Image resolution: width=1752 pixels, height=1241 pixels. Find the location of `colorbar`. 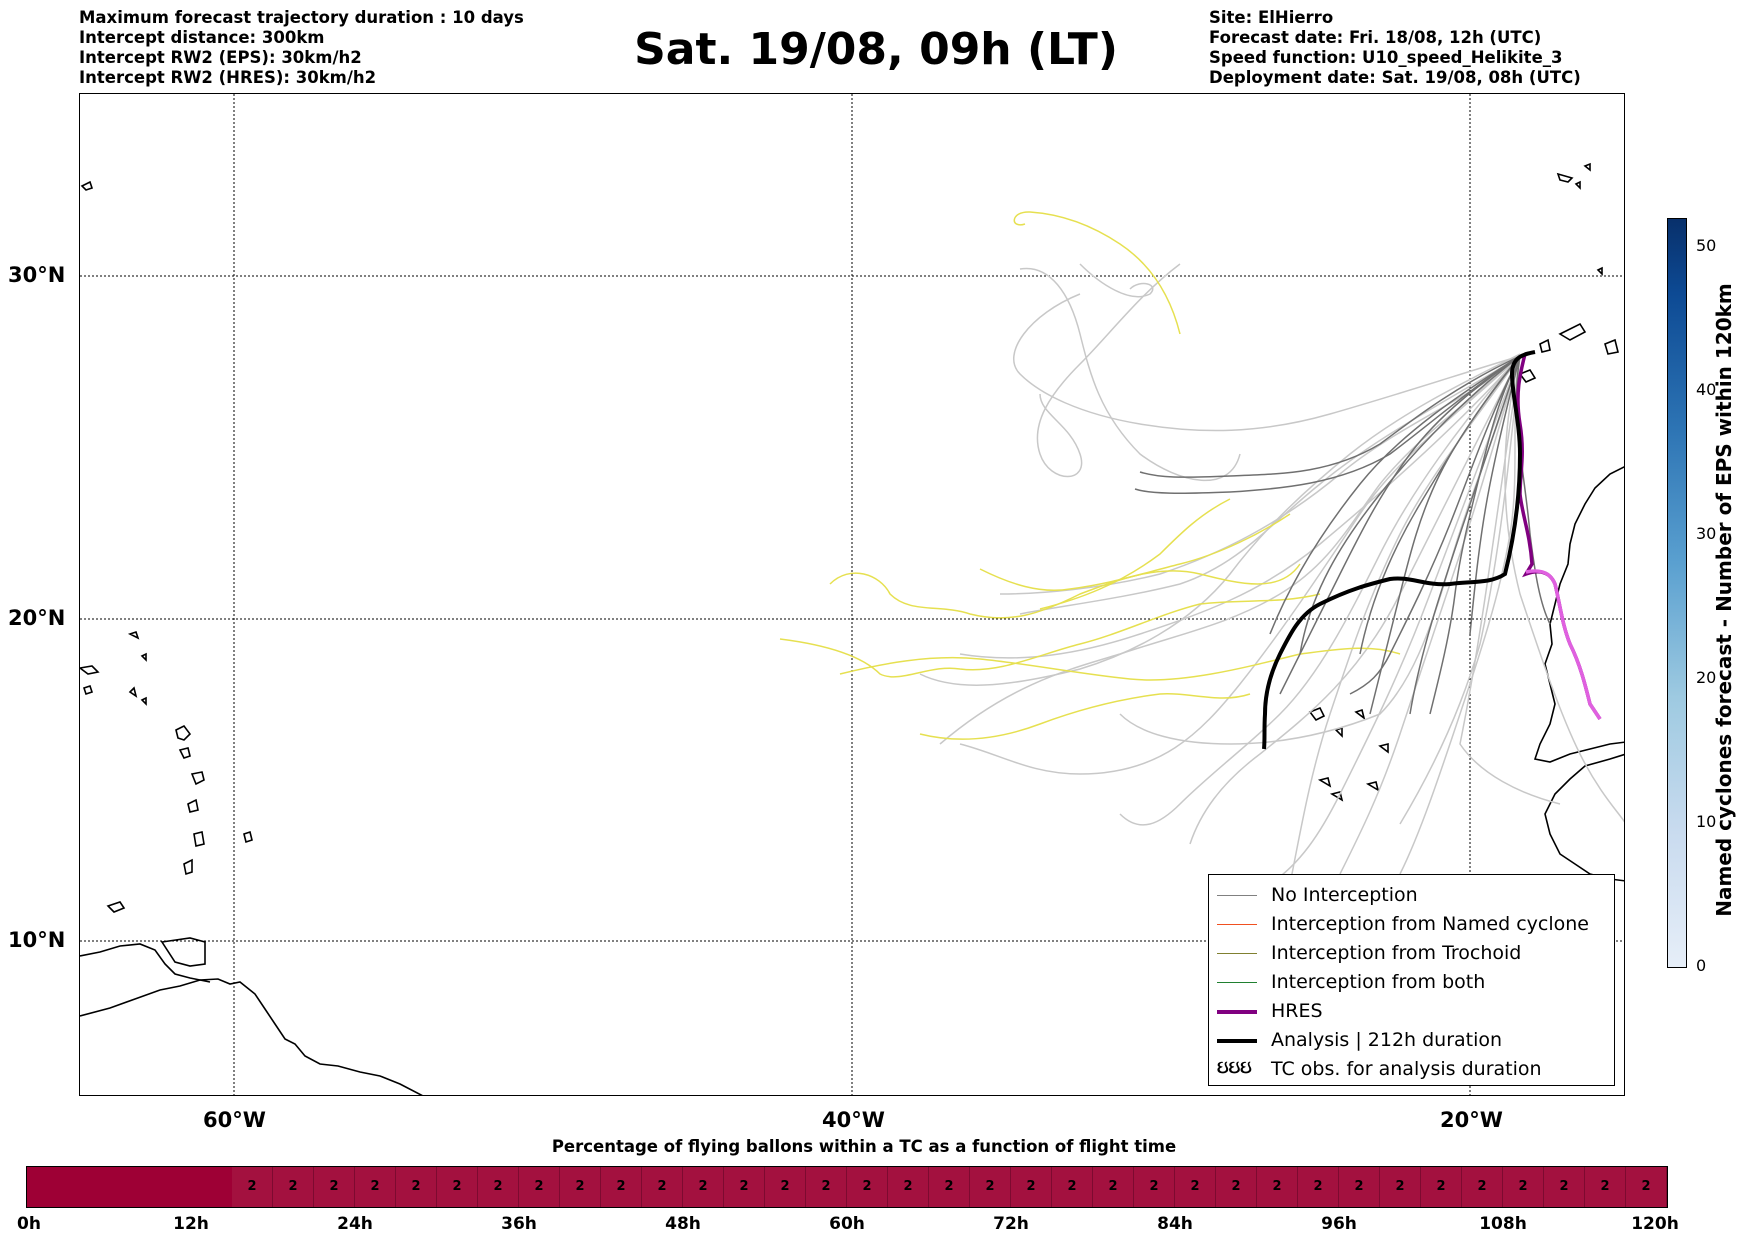

colorbar is located at coordinates (1677, 593).